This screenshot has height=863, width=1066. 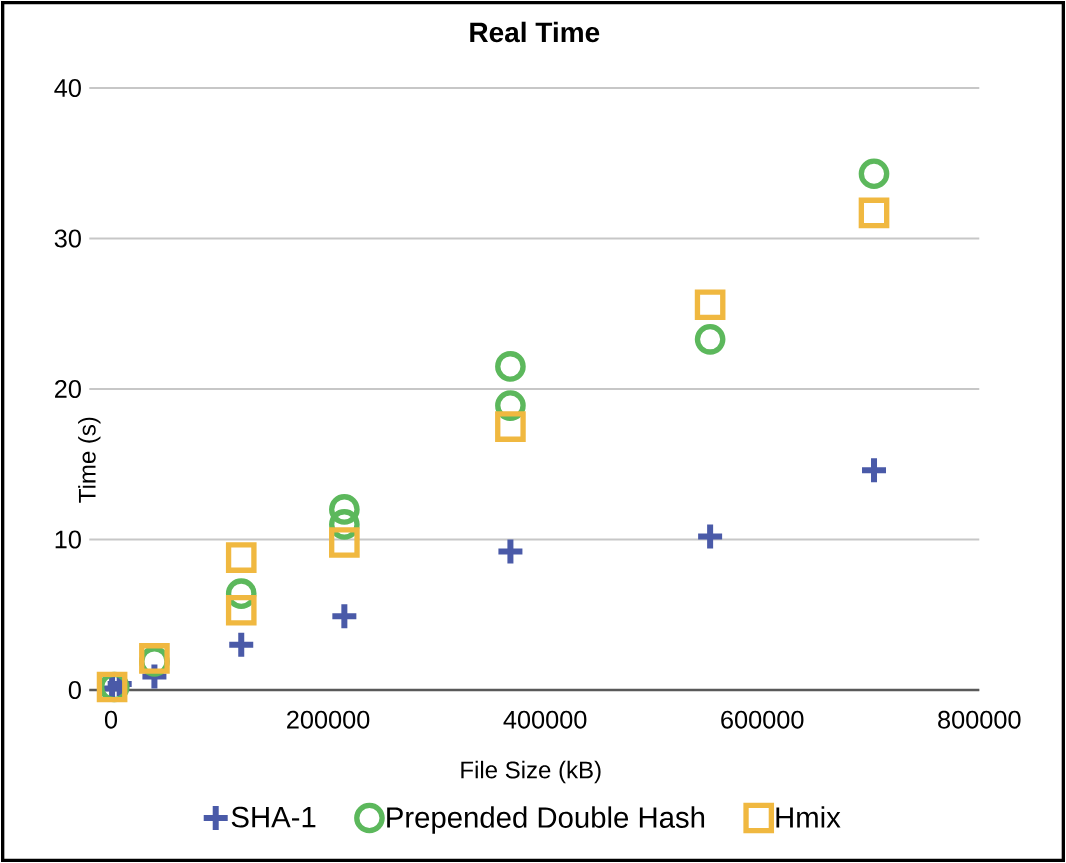 What do you see at coordinates (546, 820) in the screenshot?
I see `legend-label: Prepended Double Hash` at bounding box center [546, 820].